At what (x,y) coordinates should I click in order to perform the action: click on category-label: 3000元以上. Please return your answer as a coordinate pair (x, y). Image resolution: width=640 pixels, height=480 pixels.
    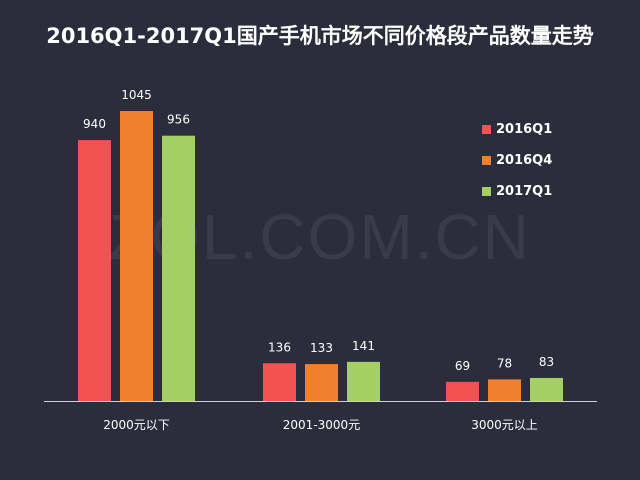
    Looking at the image, I should click on (504, 425).